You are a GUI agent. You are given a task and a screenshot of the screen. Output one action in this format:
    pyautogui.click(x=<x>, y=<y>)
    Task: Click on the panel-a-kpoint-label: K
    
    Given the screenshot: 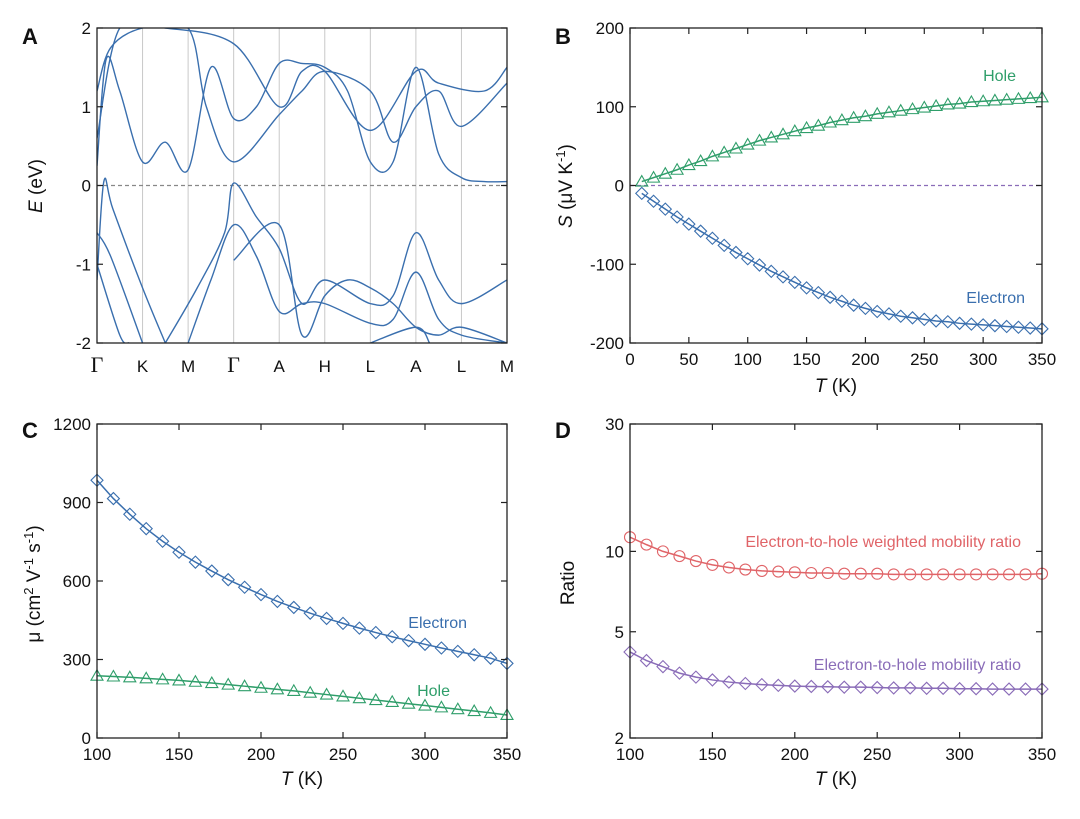 What is the action you would take?
    pyautogui.click(x=143, y=366)
    